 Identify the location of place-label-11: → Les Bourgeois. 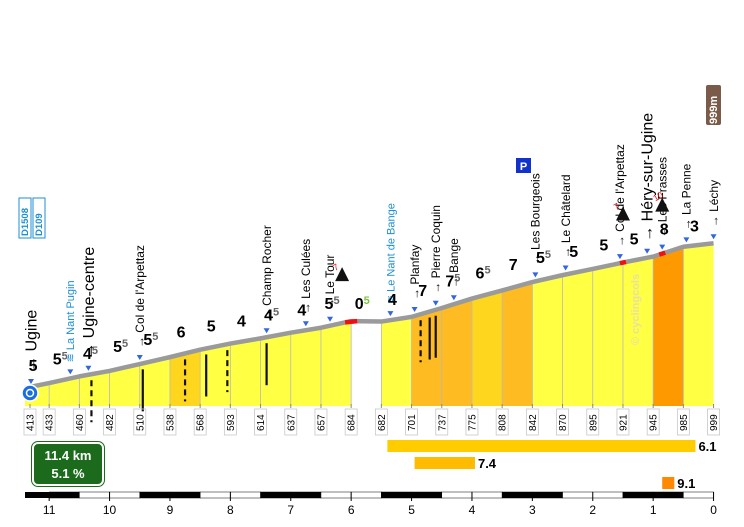
(536, 219).